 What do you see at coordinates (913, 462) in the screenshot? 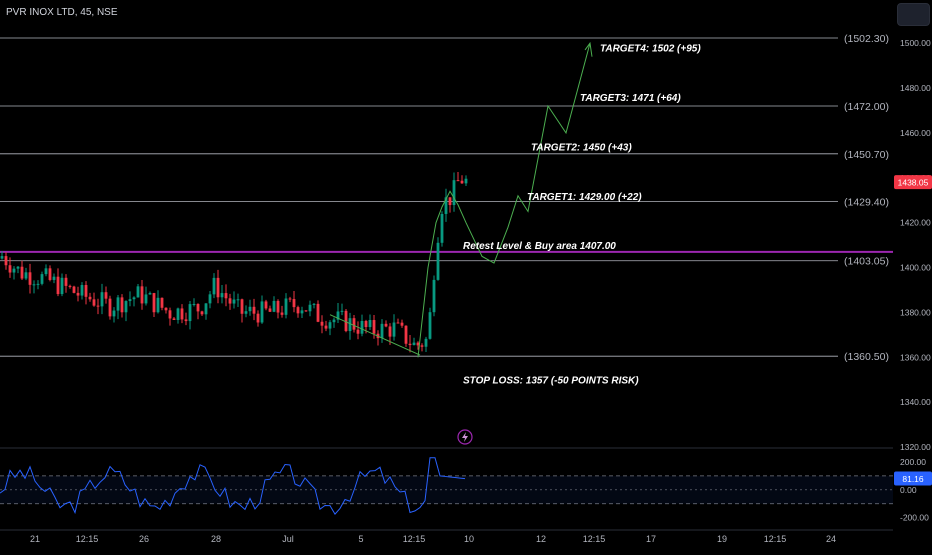
I see `oscillator-tick-label: 200.00` at bounding box center [913, 462].